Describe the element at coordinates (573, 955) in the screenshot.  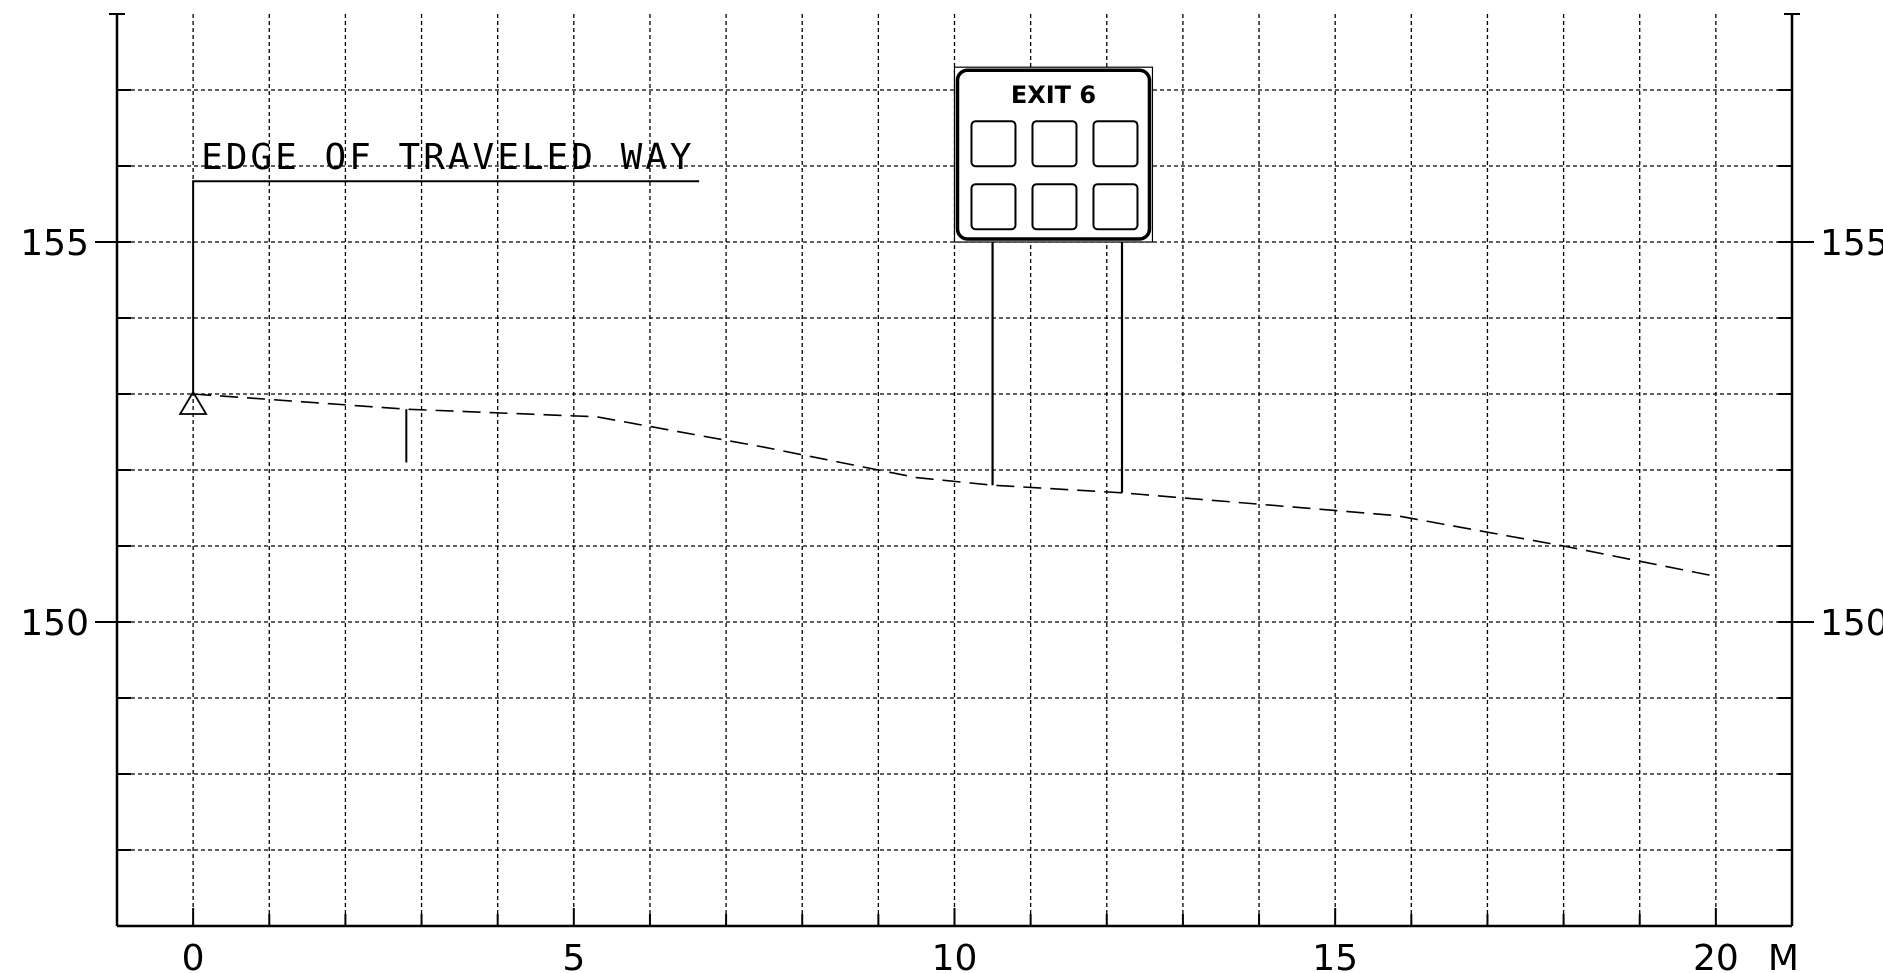
I see `x-tick-label: 5` at that location.